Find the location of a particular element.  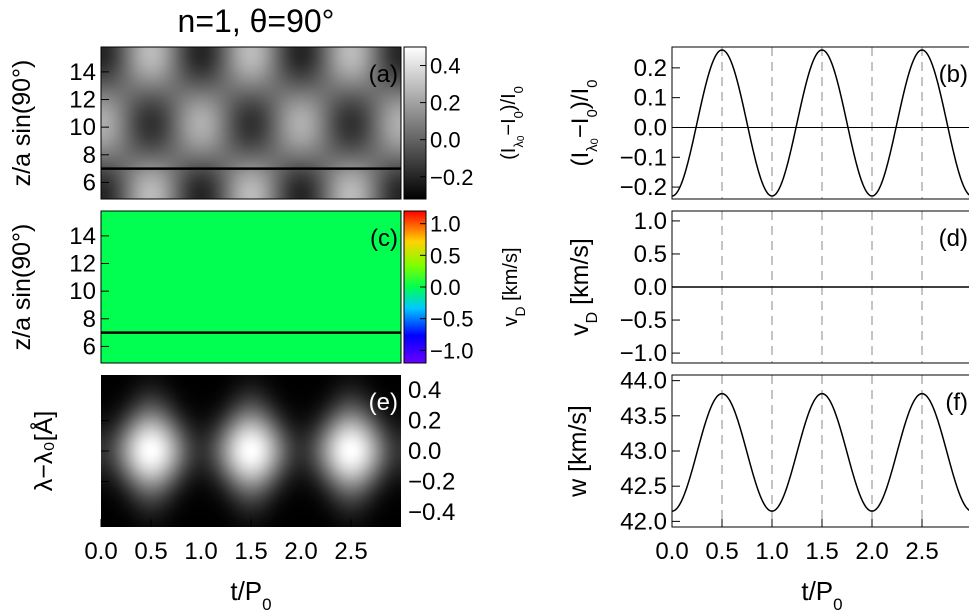

ytick-label-d: 1.0 is located at coordinates (650, 221).